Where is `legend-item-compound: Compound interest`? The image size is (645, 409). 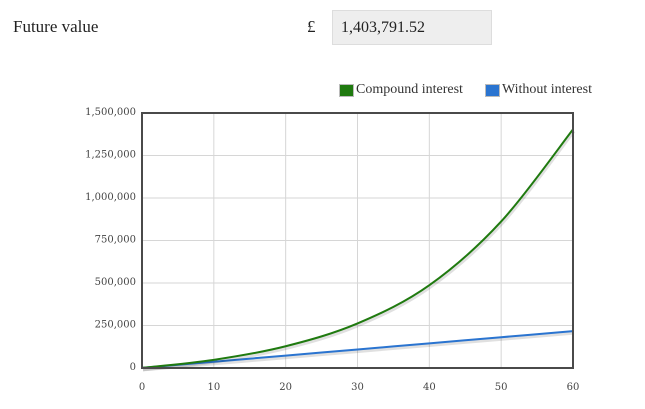 legend-item-compound: Compound interest is located at coordinates (401, 90).